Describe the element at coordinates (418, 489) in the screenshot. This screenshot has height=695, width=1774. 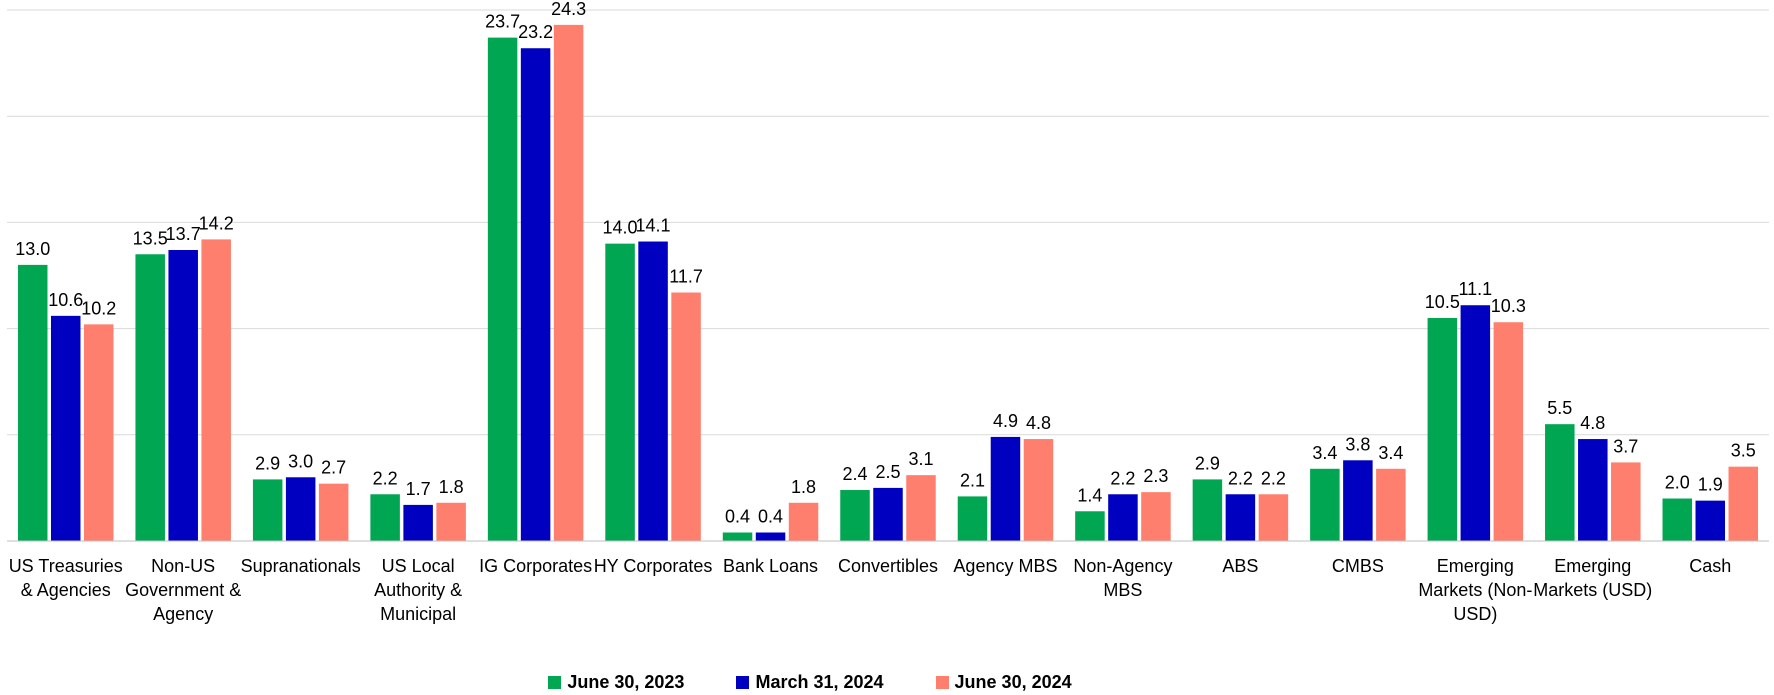
I see `data-label: 1.7` at that location.